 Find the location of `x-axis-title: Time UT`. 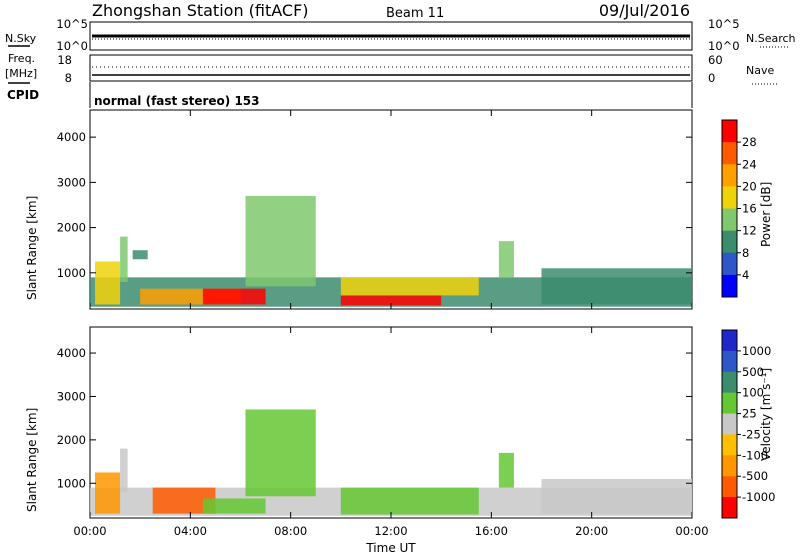

x-axis-title: Time UT is located at coordinates (390, 547).